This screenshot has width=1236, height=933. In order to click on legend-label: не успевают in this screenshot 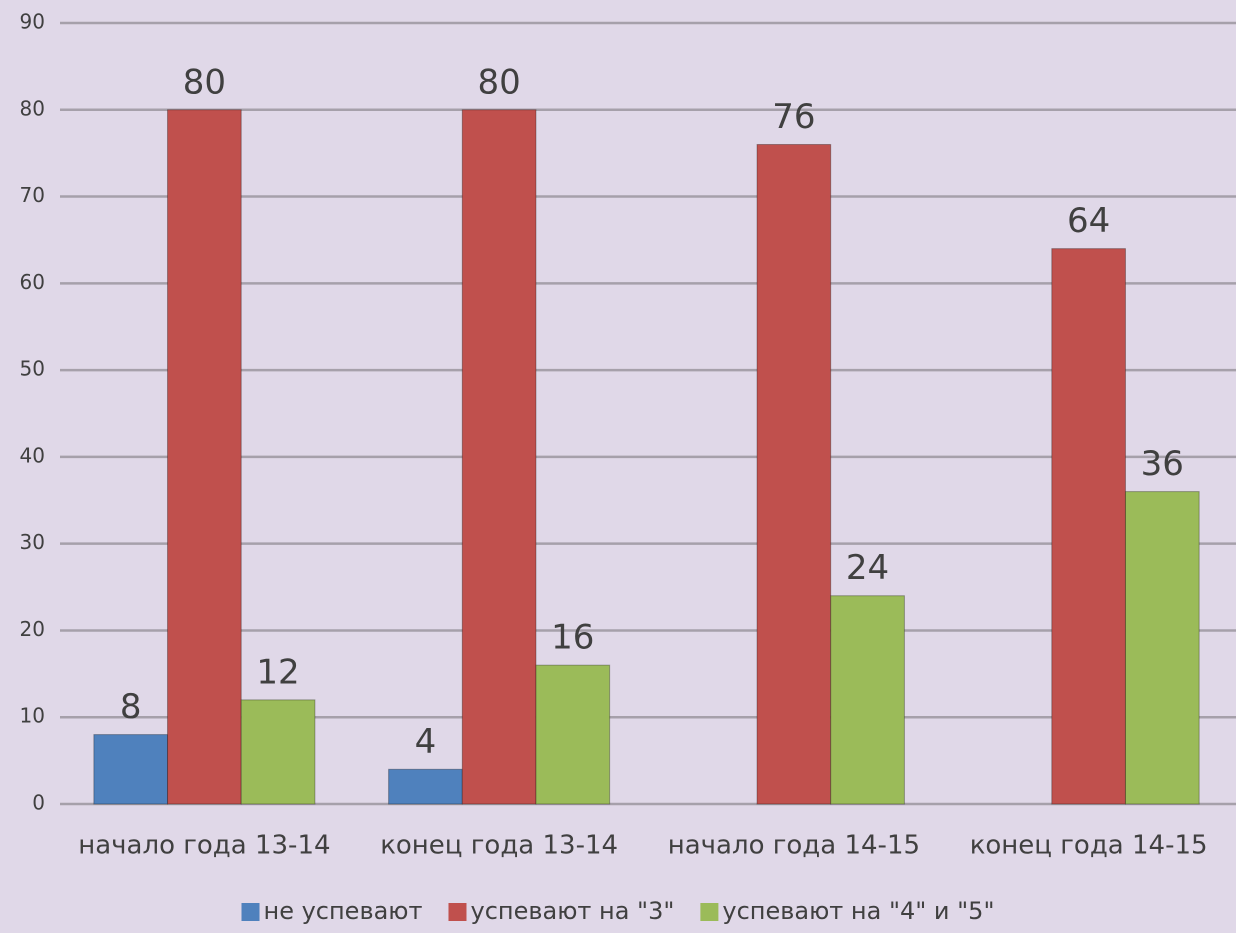, I will do `click(343, 911)`.